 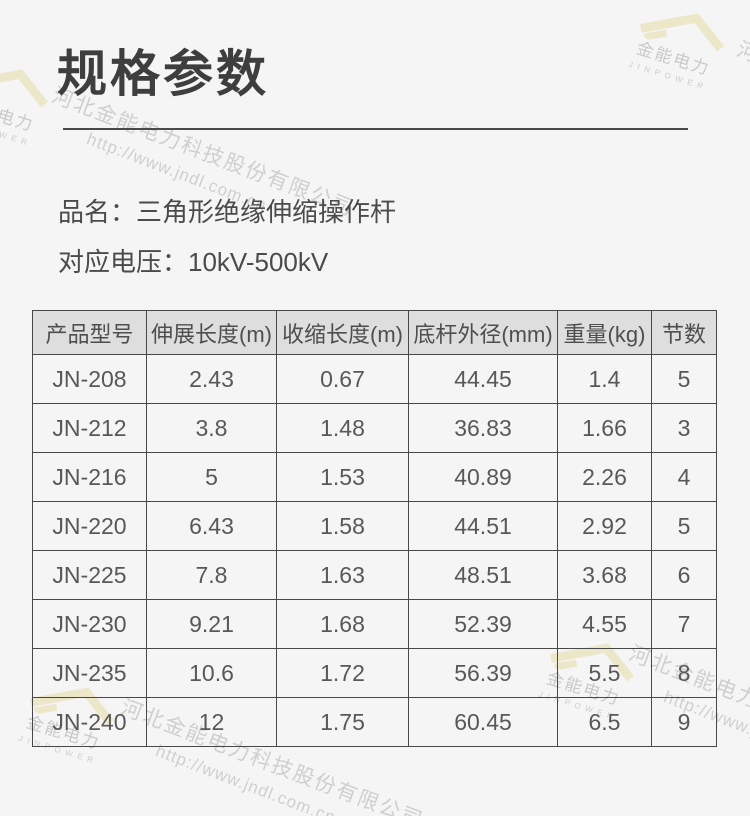 I want to click on table-row: JN-225 7.8 1.63 48.51 3.68 6, so click(x=374, y=575).